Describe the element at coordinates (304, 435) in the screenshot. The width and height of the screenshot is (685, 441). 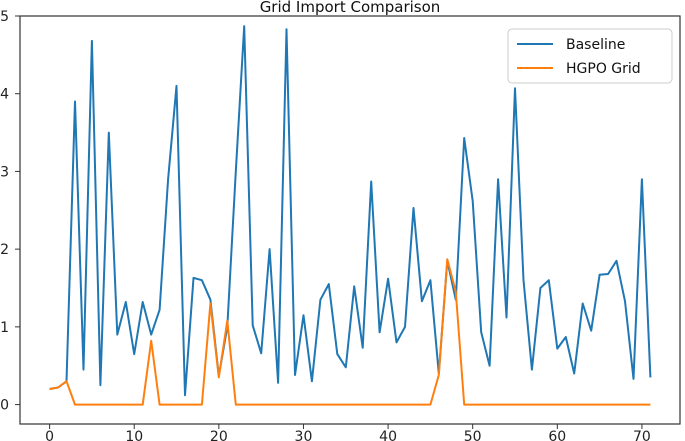
I see `x-tick-label: 30` at that location.